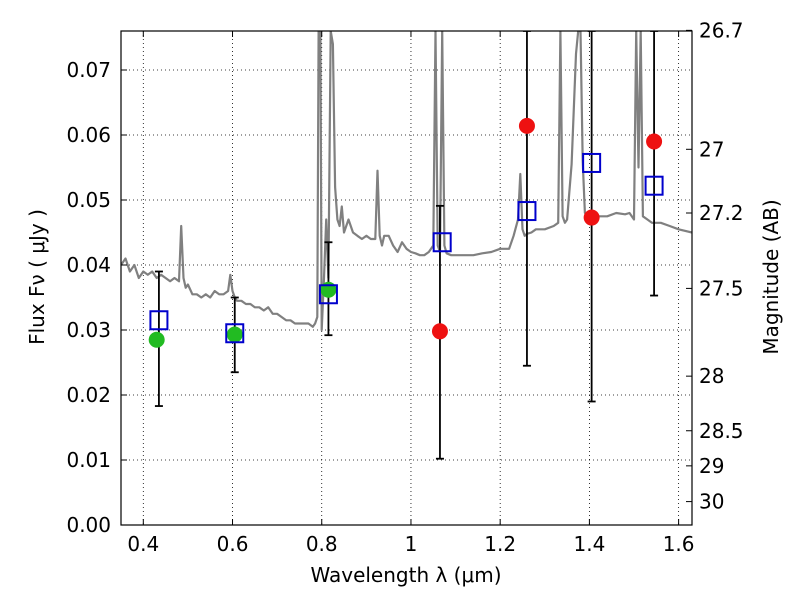 Image resolution: width=800 pixels, height=600 pixels. I want to click on y-tick-label: 0.02, so click(88, 395).